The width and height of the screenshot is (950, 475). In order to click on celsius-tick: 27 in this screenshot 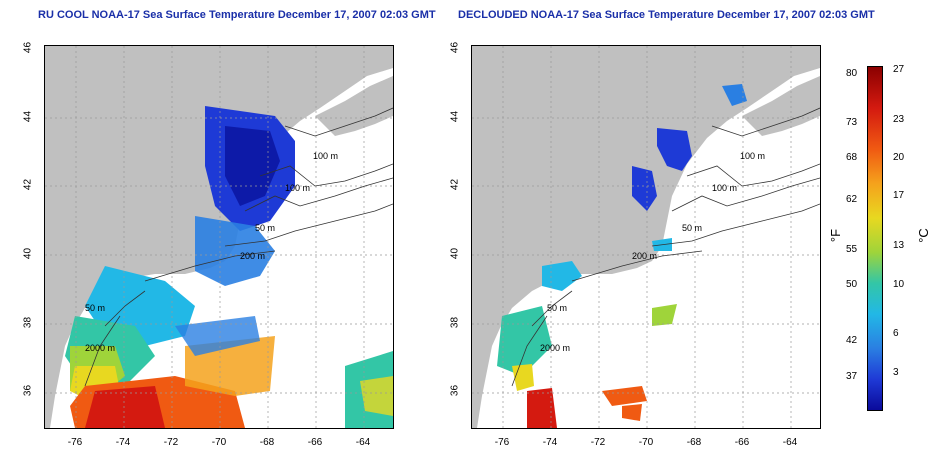, I will do `click(899, 69)`.